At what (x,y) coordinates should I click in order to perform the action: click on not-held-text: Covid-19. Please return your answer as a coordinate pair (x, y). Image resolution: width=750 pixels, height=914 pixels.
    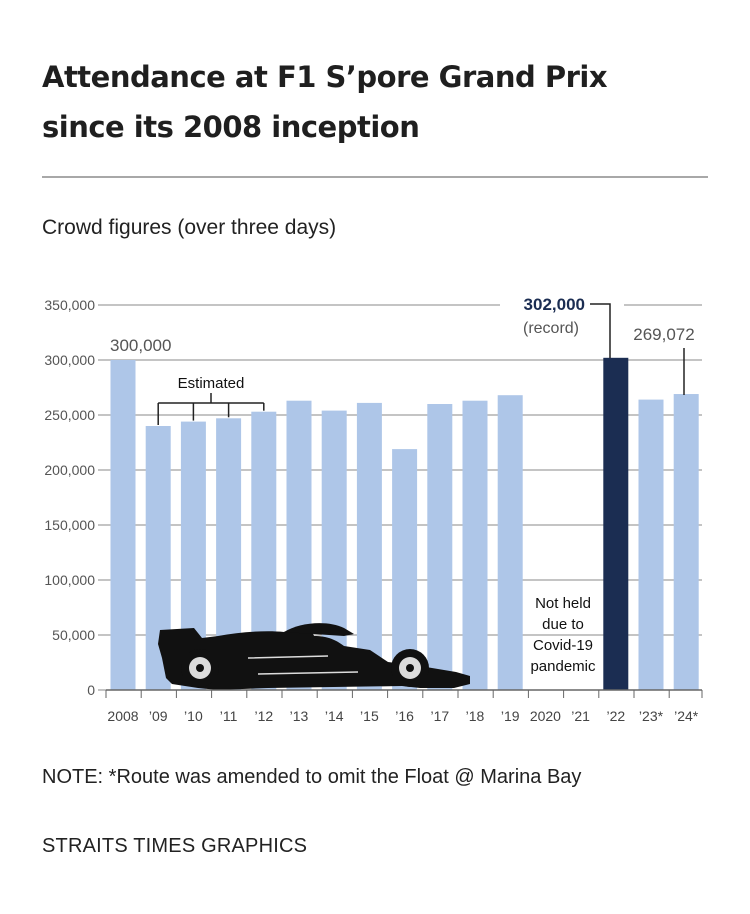
    Looking at the image, I should click on (563, 645).